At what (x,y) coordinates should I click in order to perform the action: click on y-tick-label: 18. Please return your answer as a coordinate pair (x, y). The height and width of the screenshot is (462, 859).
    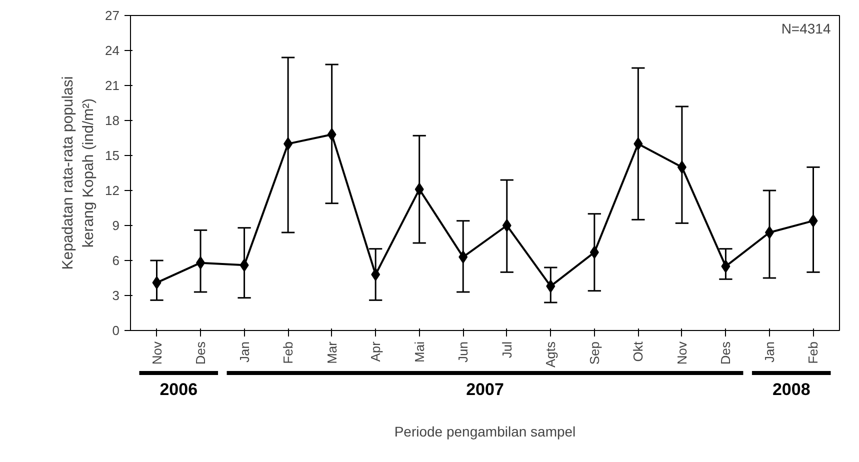
    Looking at the image, I should click on (112, 120).